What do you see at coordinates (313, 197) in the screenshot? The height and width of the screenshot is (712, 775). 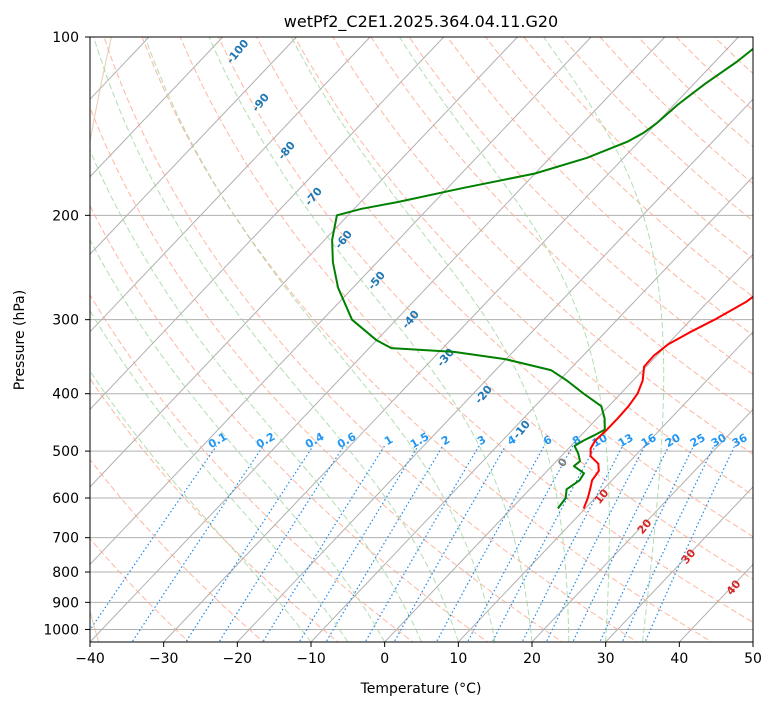 I see `moist-adiabat-label: -70` at bounding box center [313, 197].